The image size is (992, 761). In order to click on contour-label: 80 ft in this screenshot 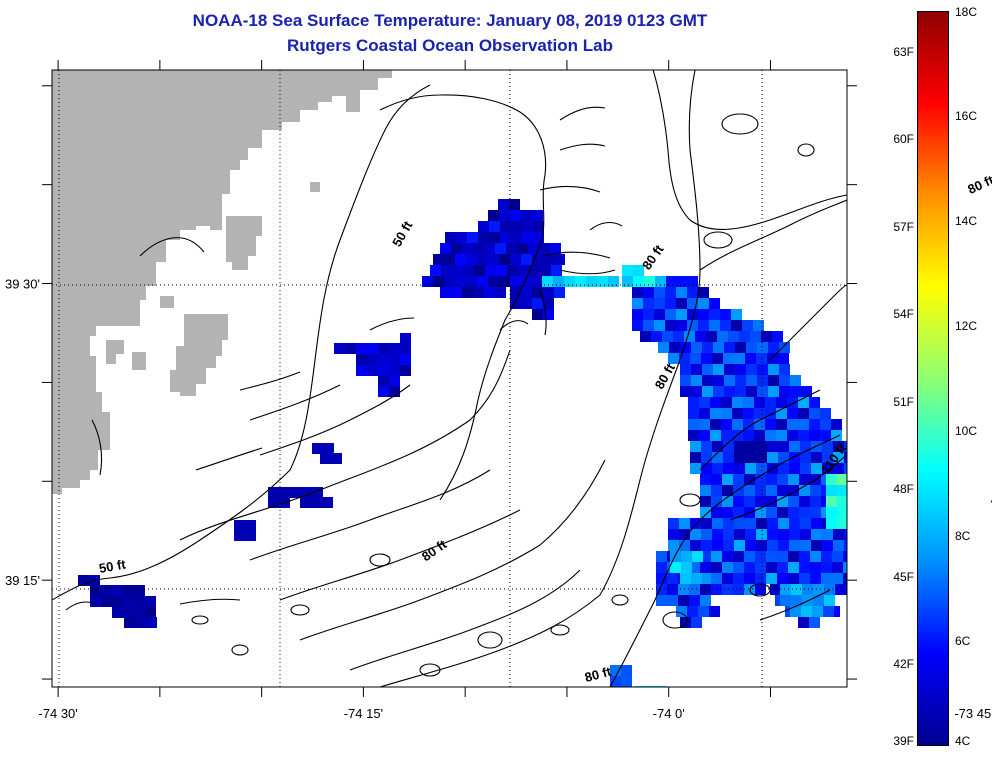, I will do `click(598, 674)`.